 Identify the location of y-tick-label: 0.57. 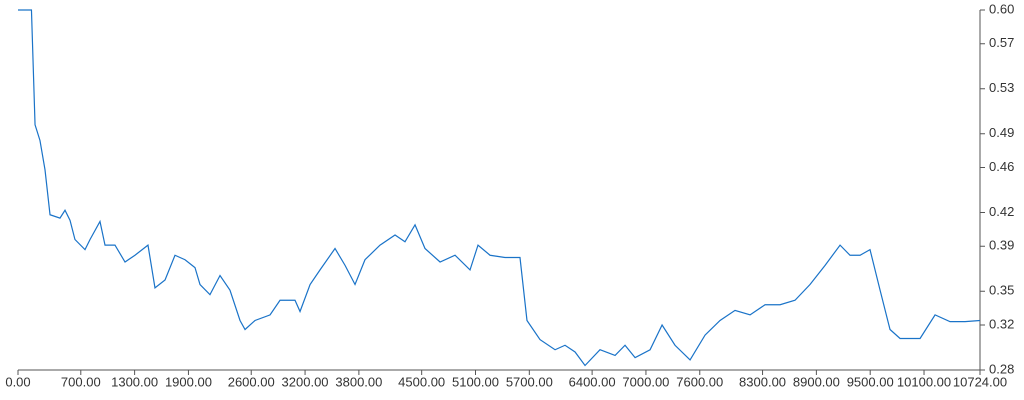
(1001, 42).